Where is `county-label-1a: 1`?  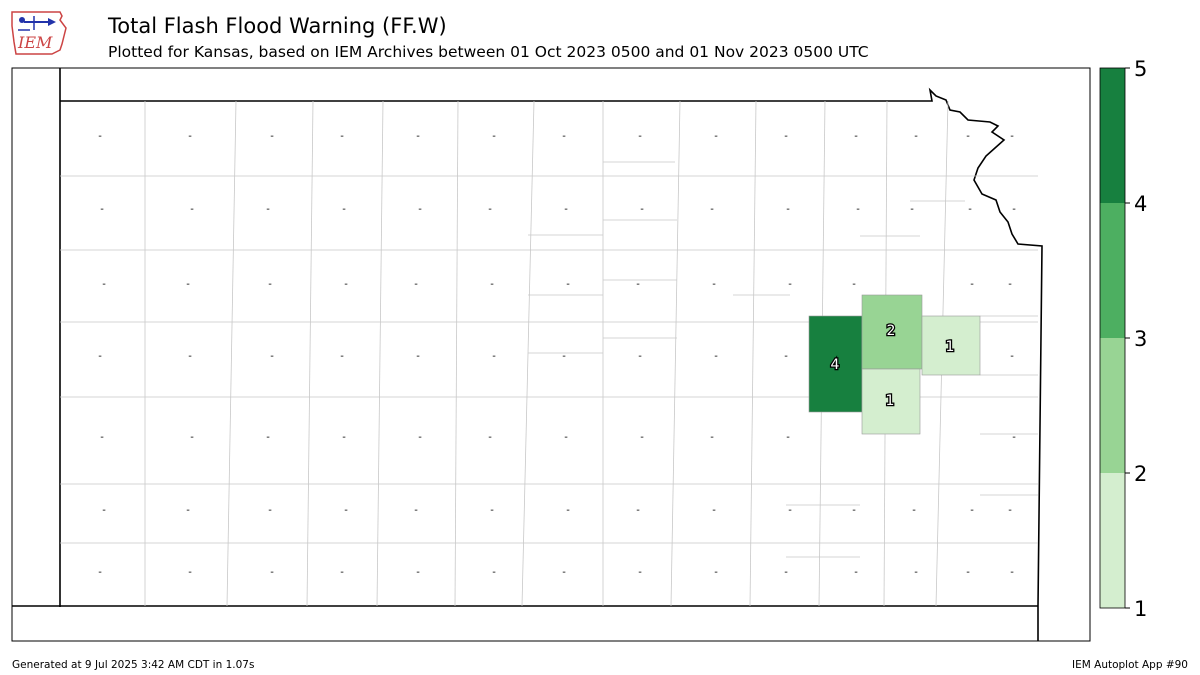 county-label-1a: 1 is located at coordinates (950, 347).